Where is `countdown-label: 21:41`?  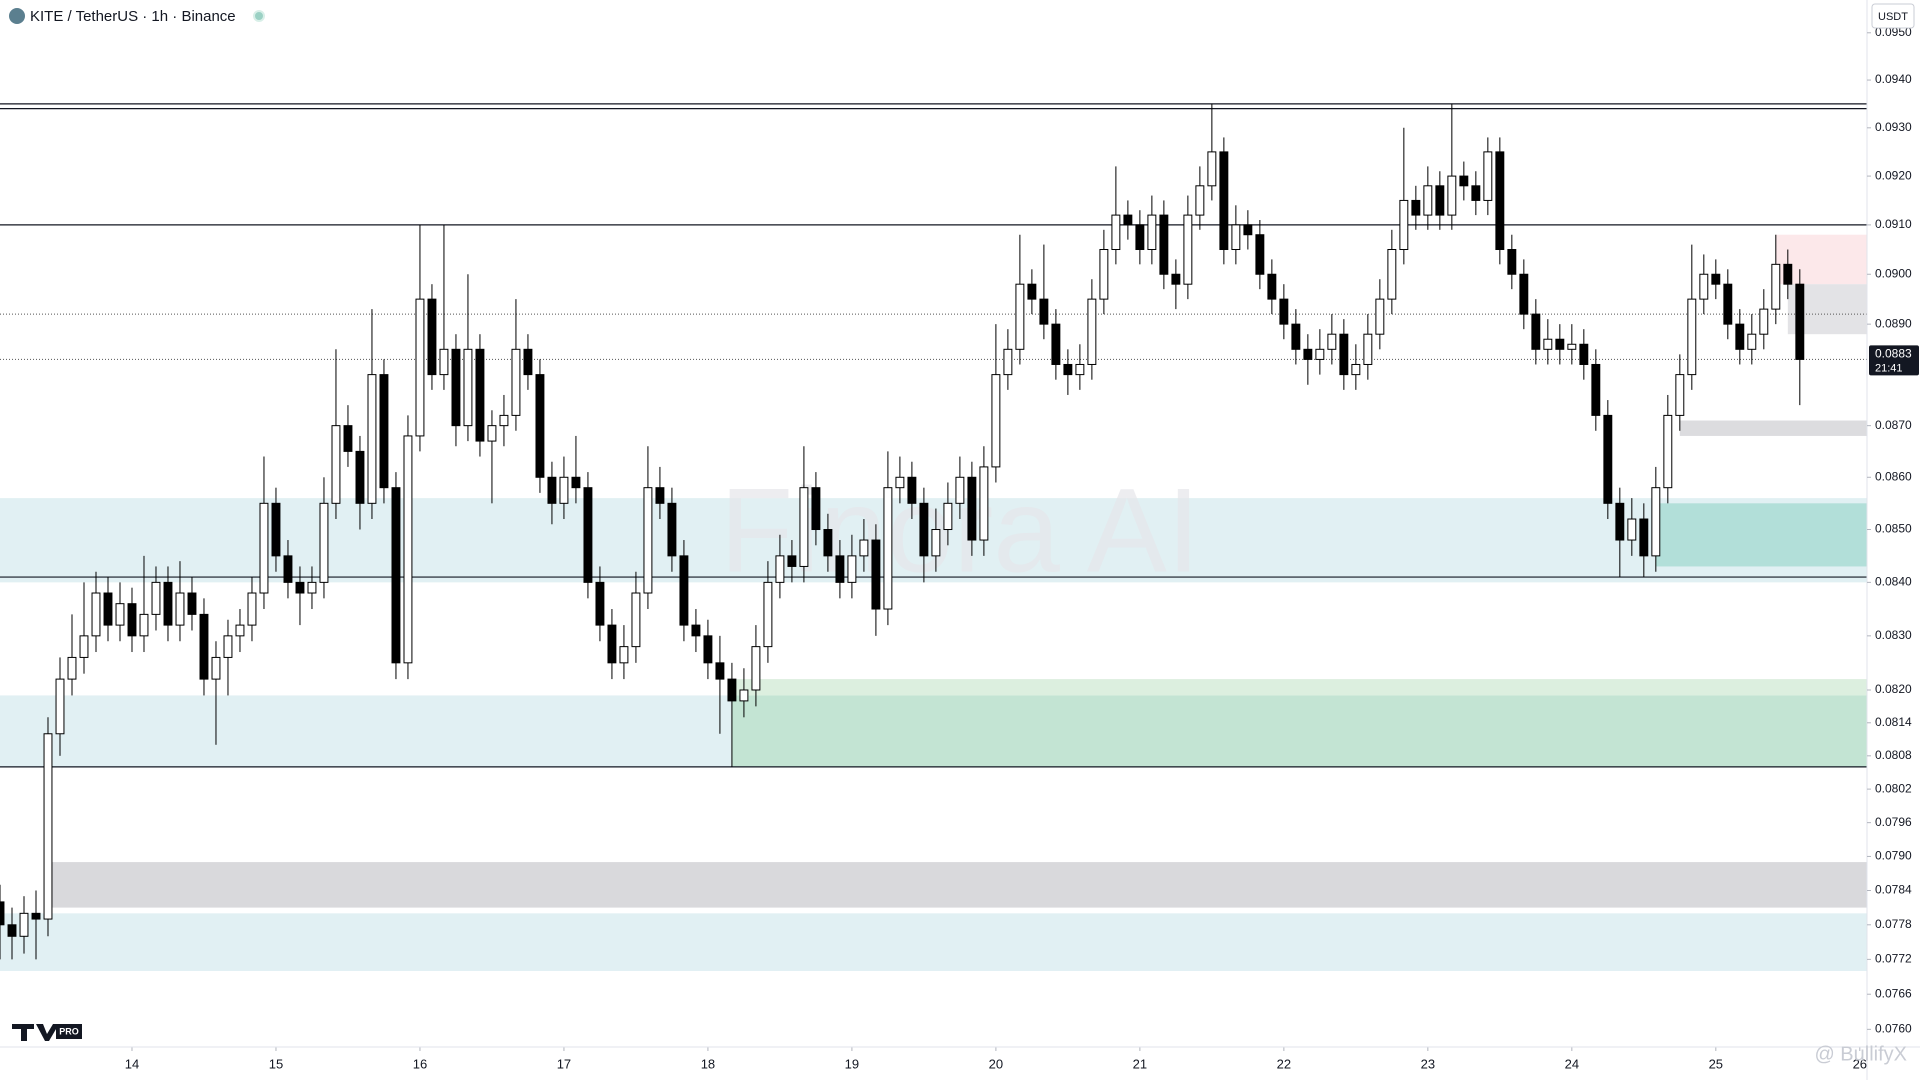 countdown-label: 21:41 is located at coordinates (1889, 368).